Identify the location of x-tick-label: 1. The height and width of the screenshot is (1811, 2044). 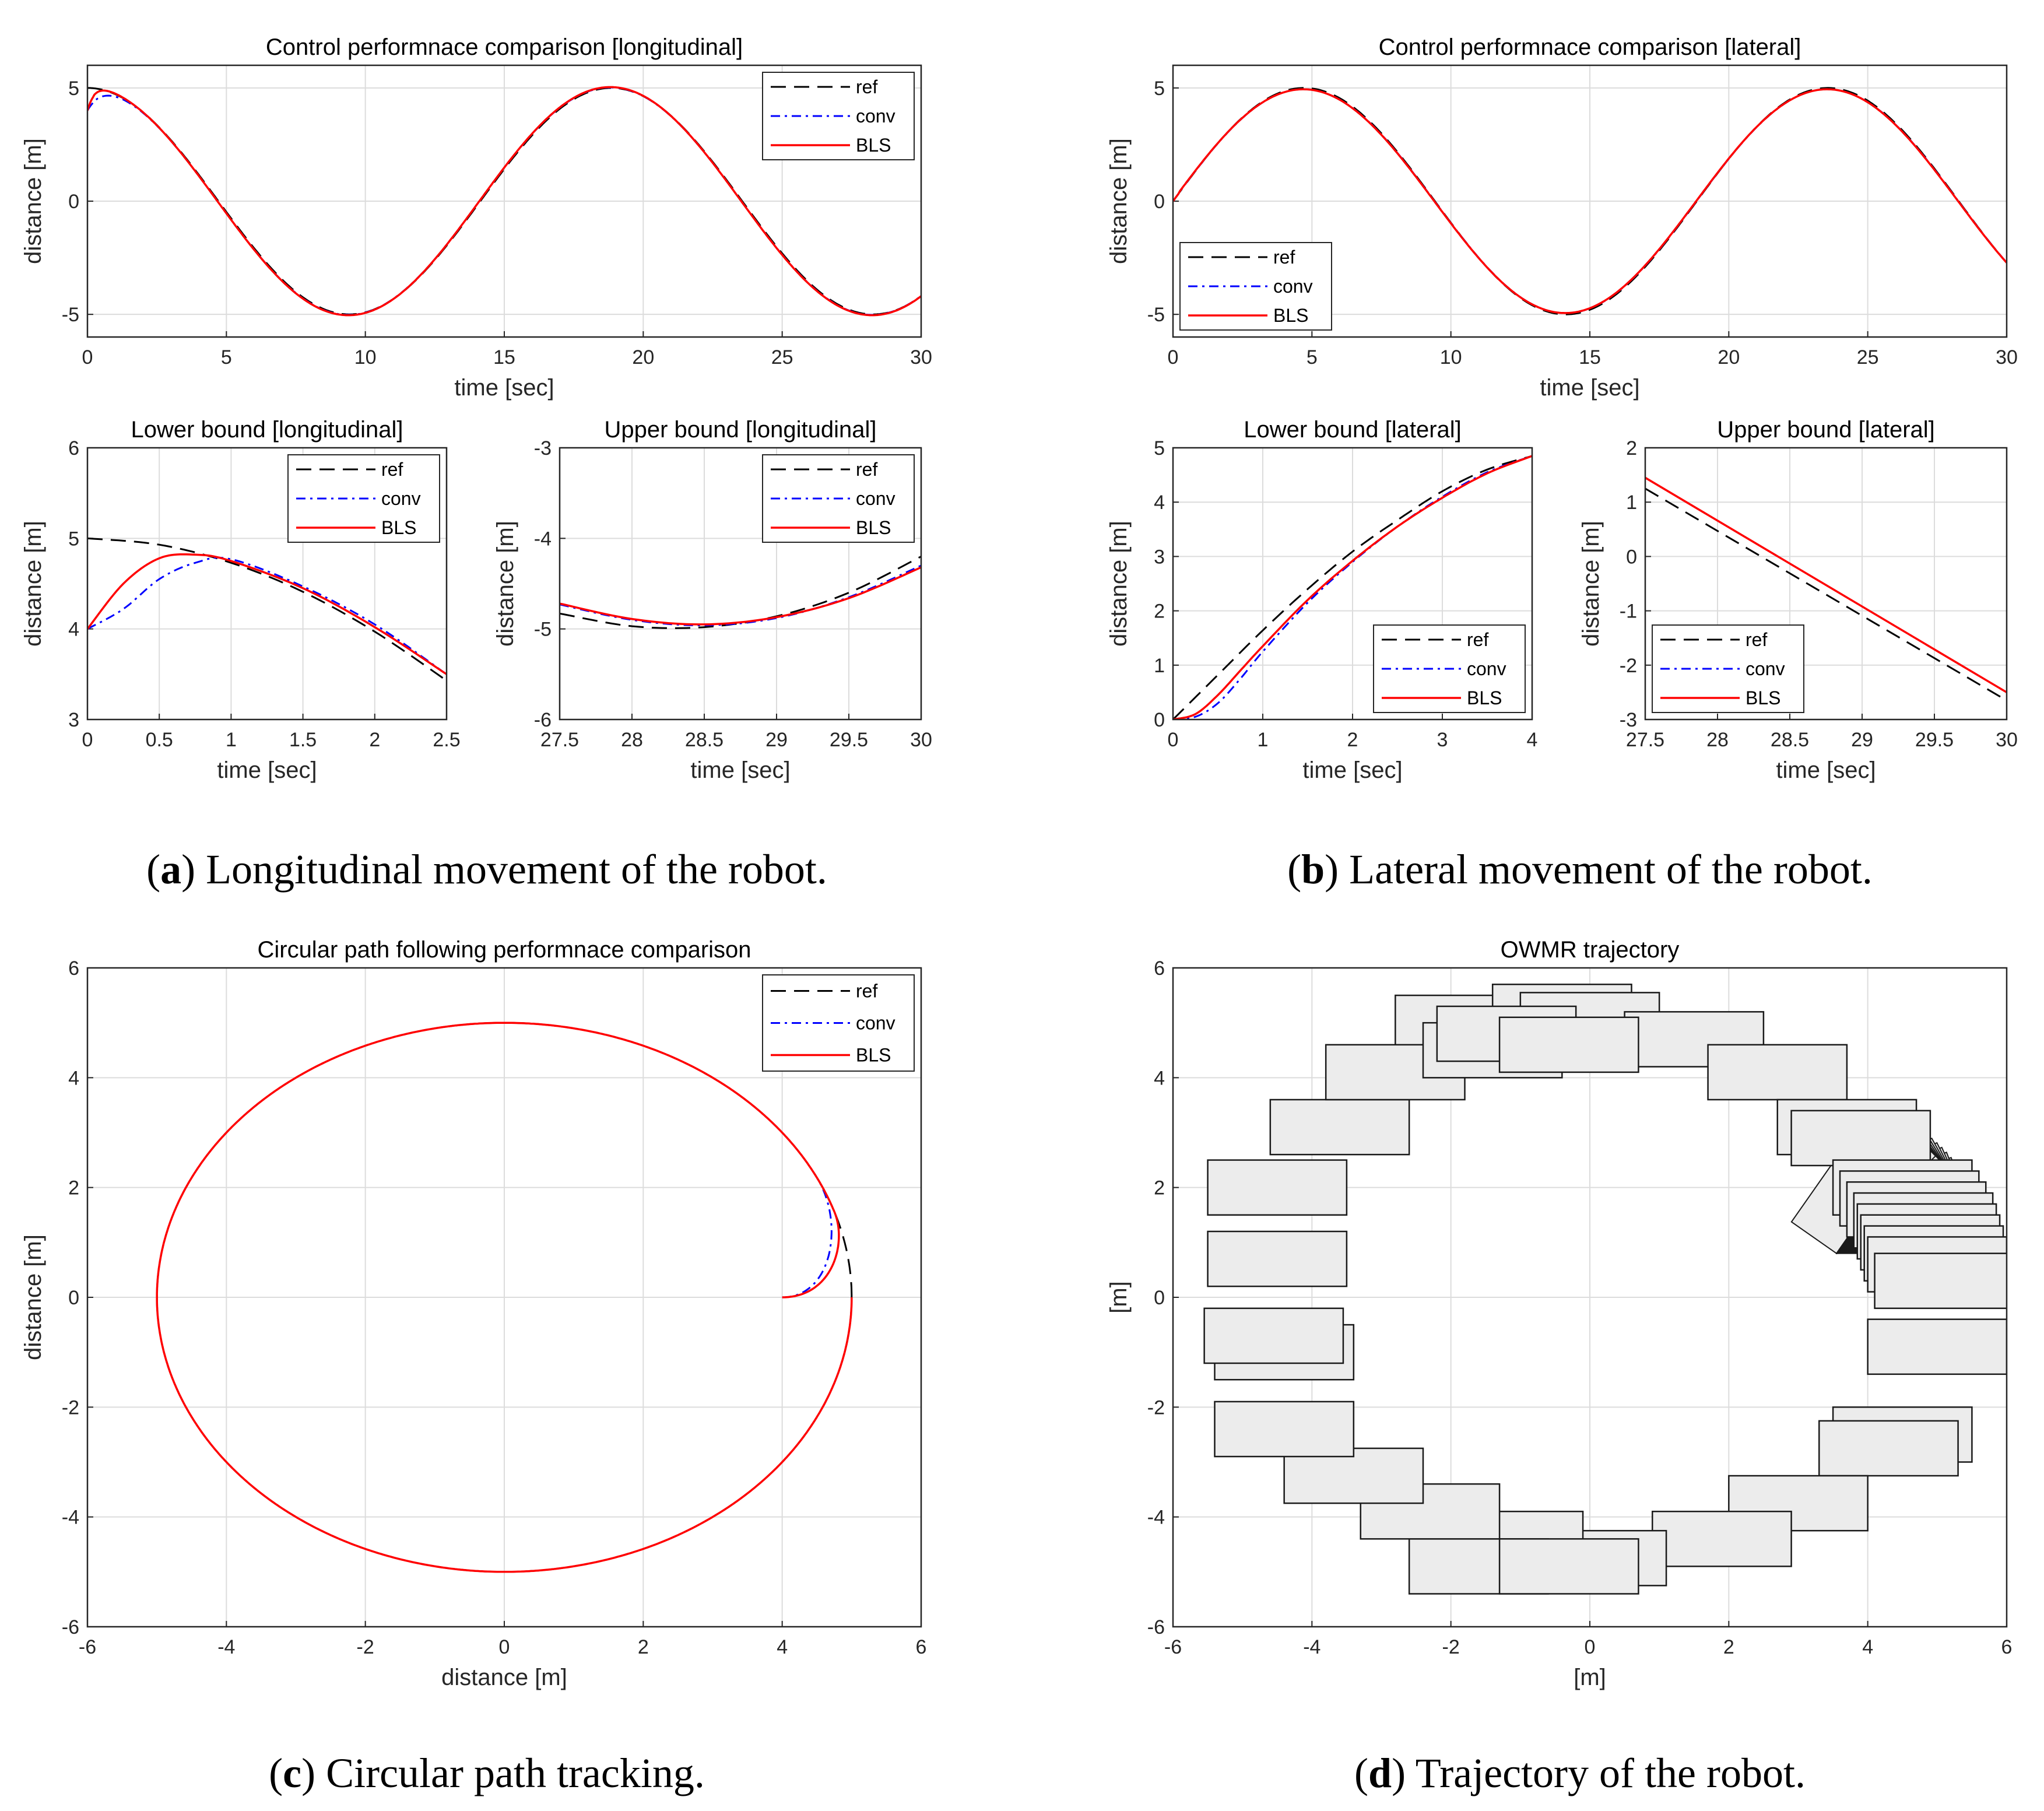
(232, 740).